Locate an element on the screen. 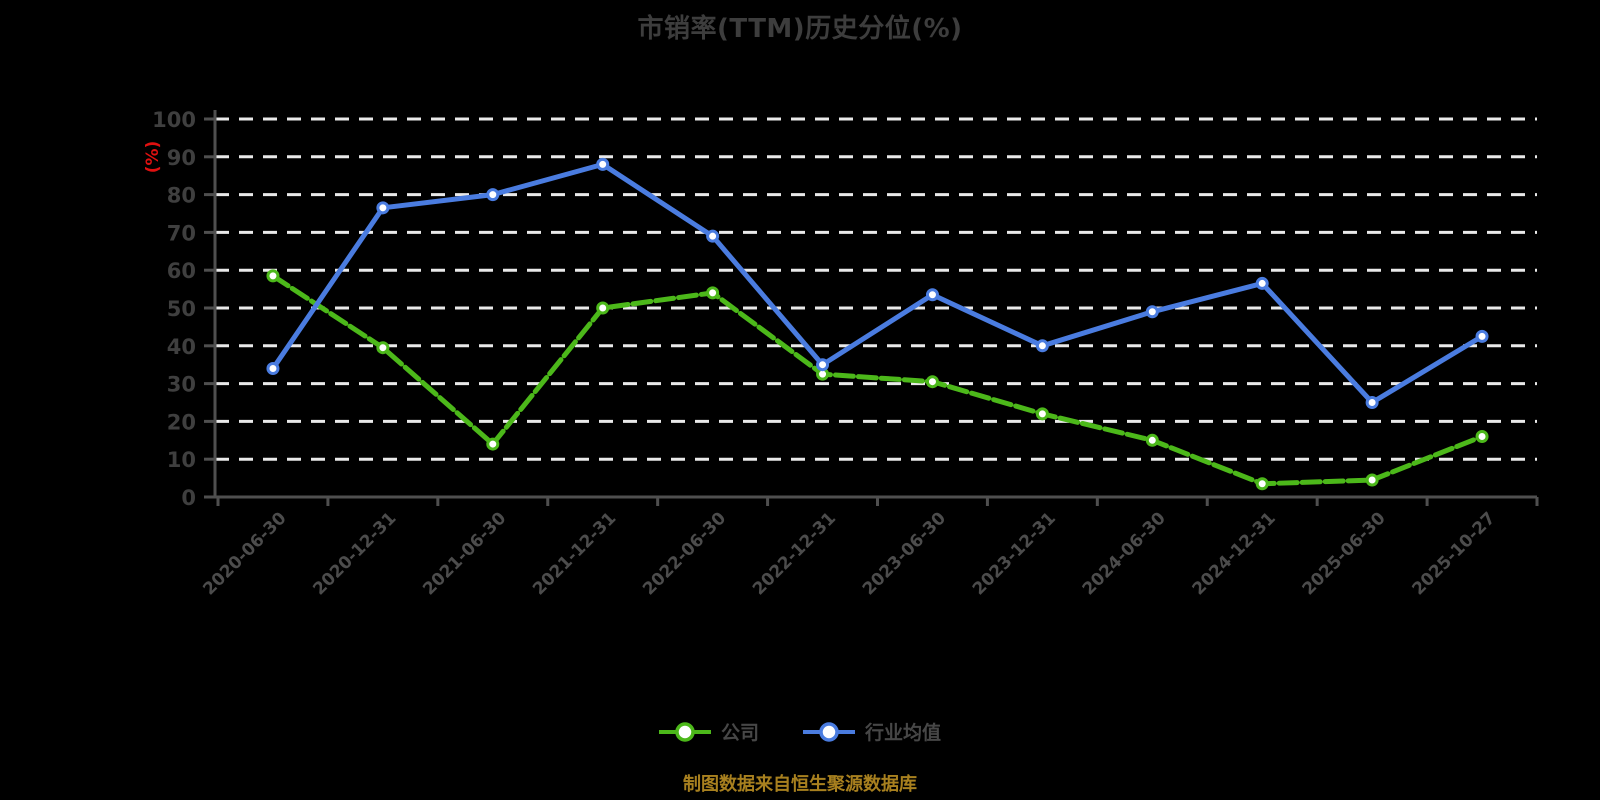 The height and width of the screenshot is (800, 1600). legend-label-industry-average: 行业均值 is located at coordinates (903, 733).